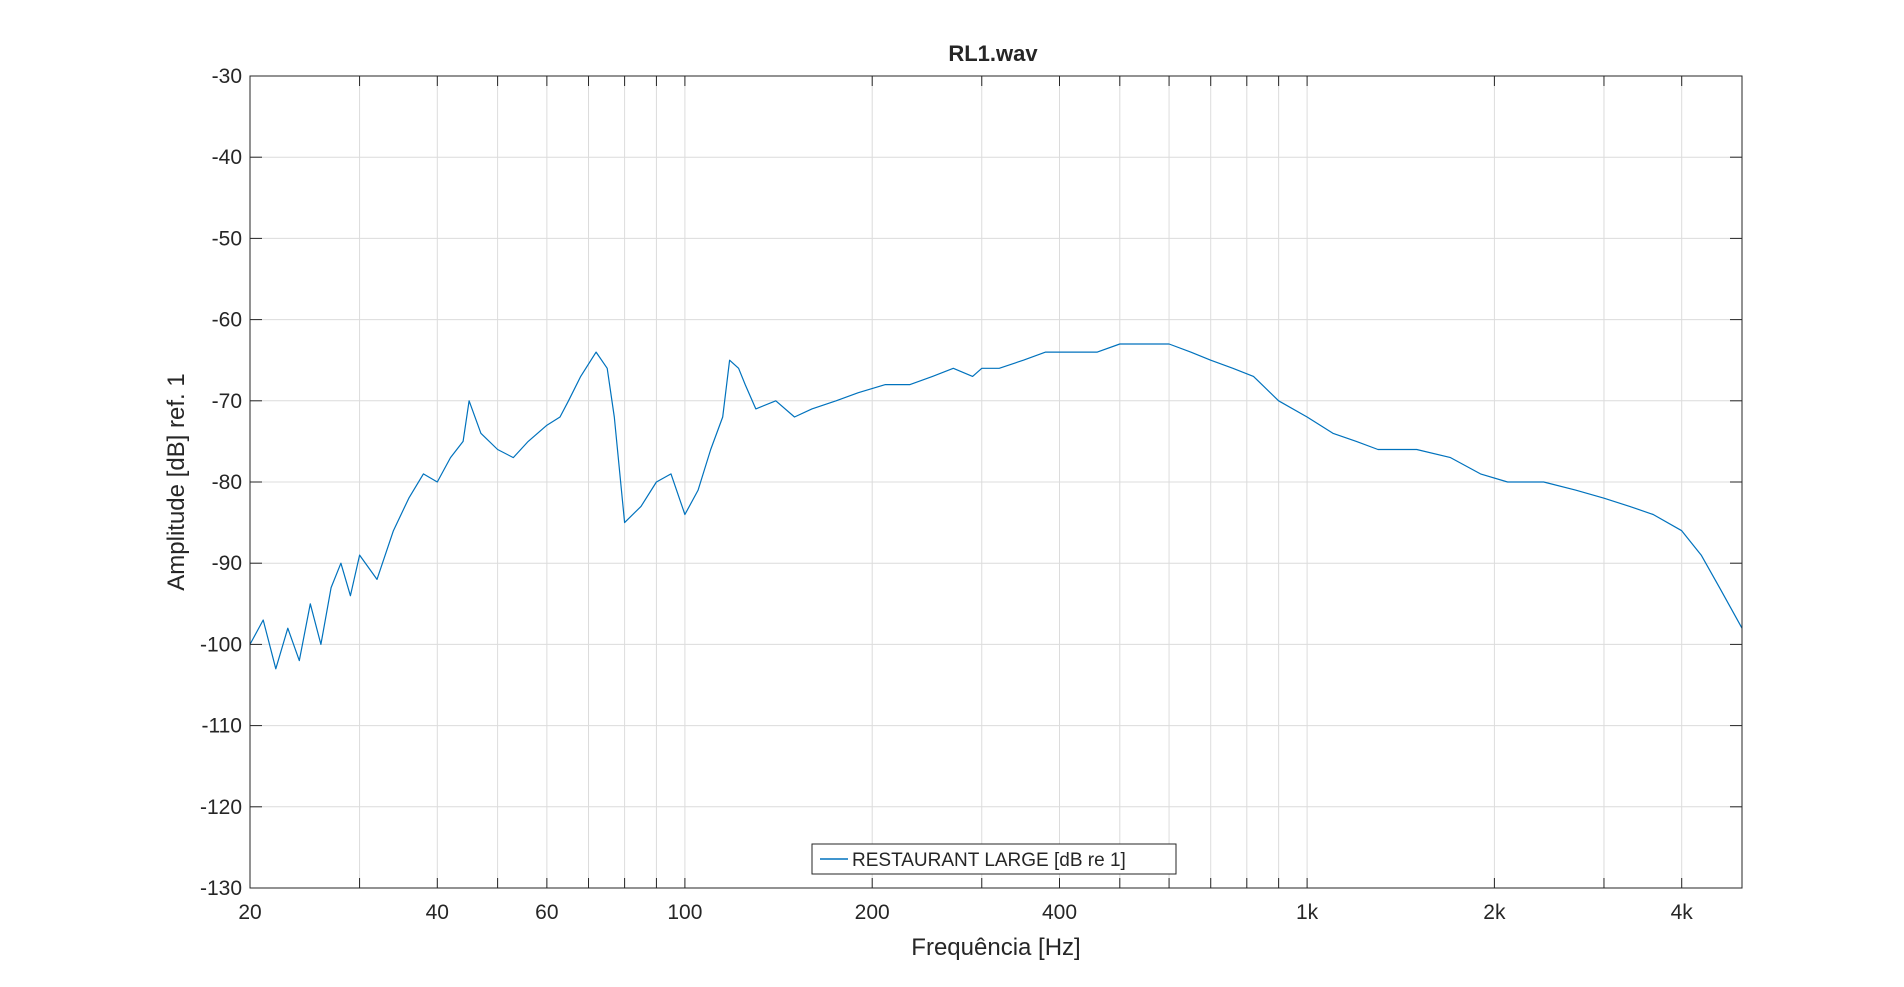 The height and width of the screenshot is (987, 1904). Describe the element at coordinates (993, 53) in the screenshot. I see `chart-title: RL1.wav` at that location.